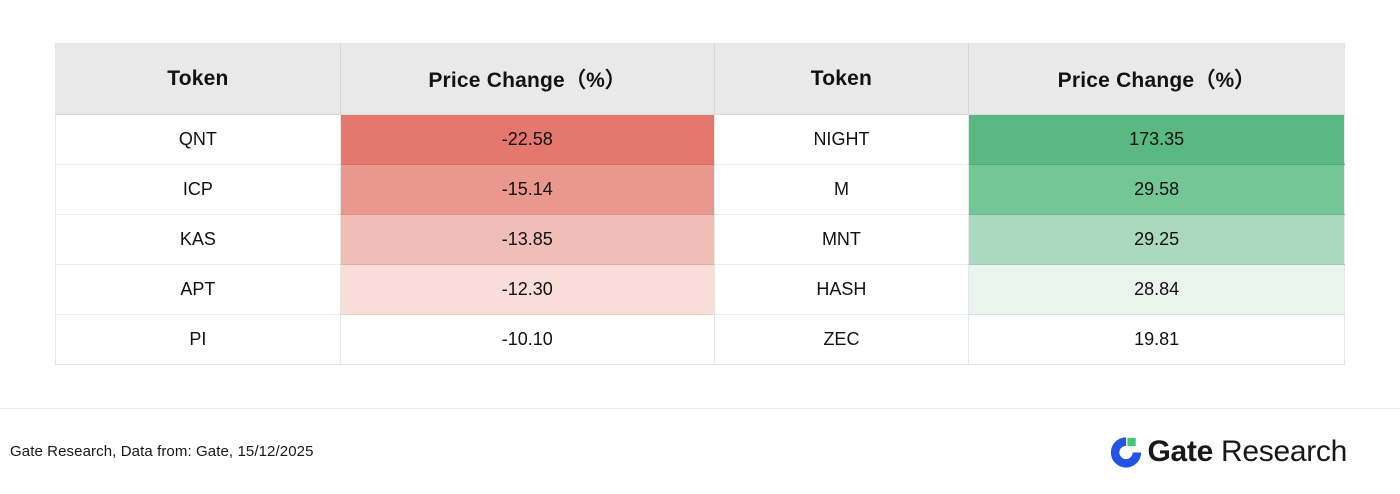 The image size is (1400, 494). Describe the element at coordinates (198, 289) in the screenshot. I see `token-cell: APT` at that location.